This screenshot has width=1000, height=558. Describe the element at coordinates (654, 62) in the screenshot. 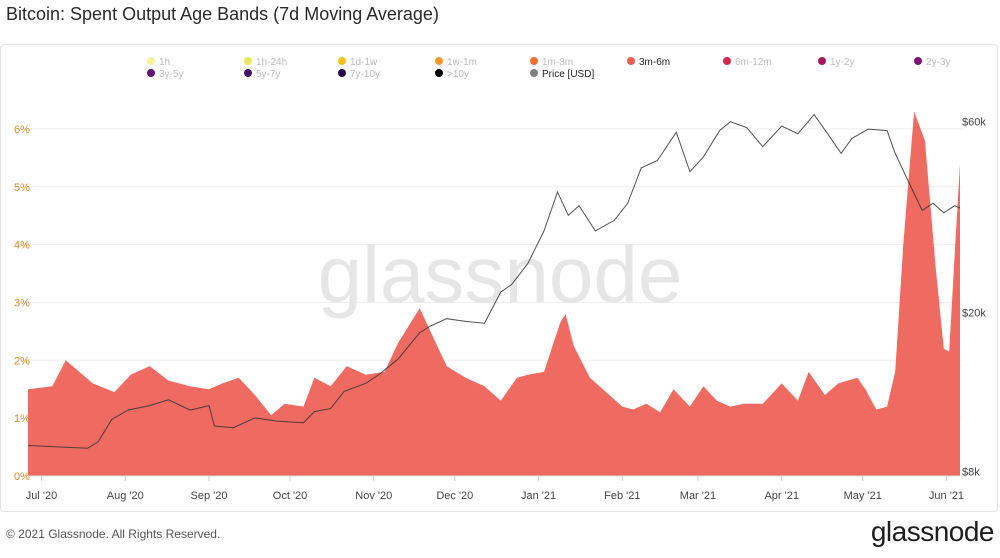

I see `legend-item-label: 3m-6m` at that location.